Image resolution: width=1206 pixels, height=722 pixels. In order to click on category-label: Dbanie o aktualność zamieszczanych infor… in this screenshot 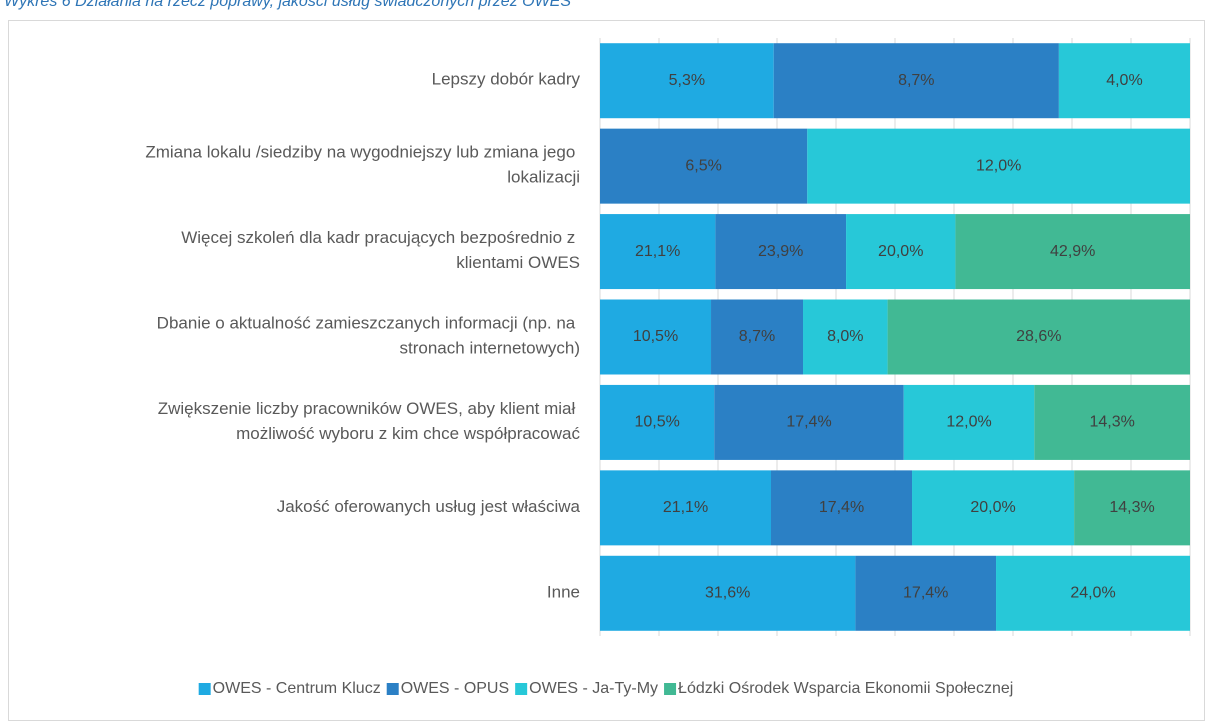, I will do `click(368, 336)`.